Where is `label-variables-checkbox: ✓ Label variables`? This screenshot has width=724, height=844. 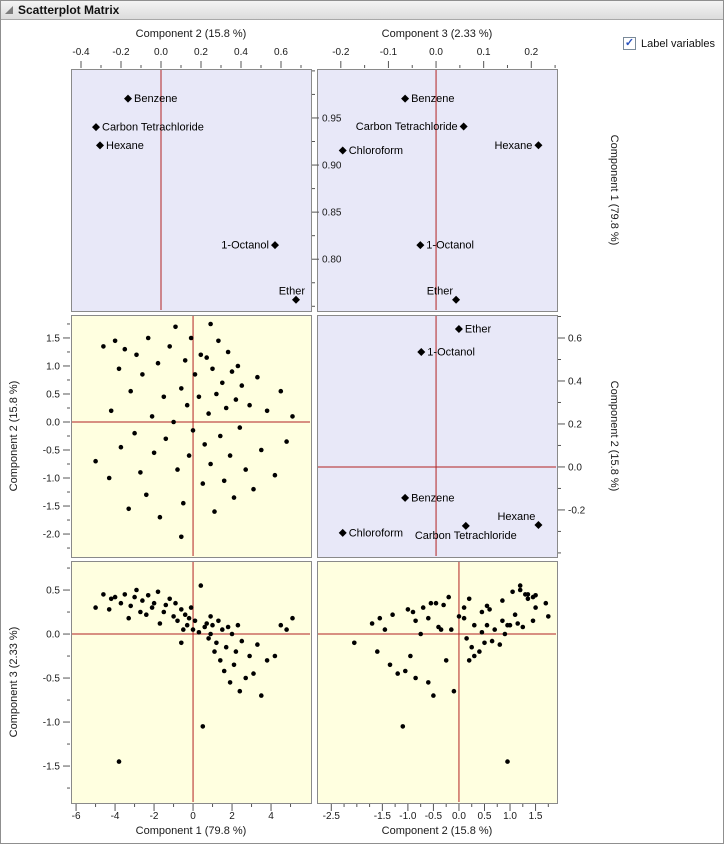 label-variables-checkbox: ✓ Label variables is located at coordinates (669, 43).